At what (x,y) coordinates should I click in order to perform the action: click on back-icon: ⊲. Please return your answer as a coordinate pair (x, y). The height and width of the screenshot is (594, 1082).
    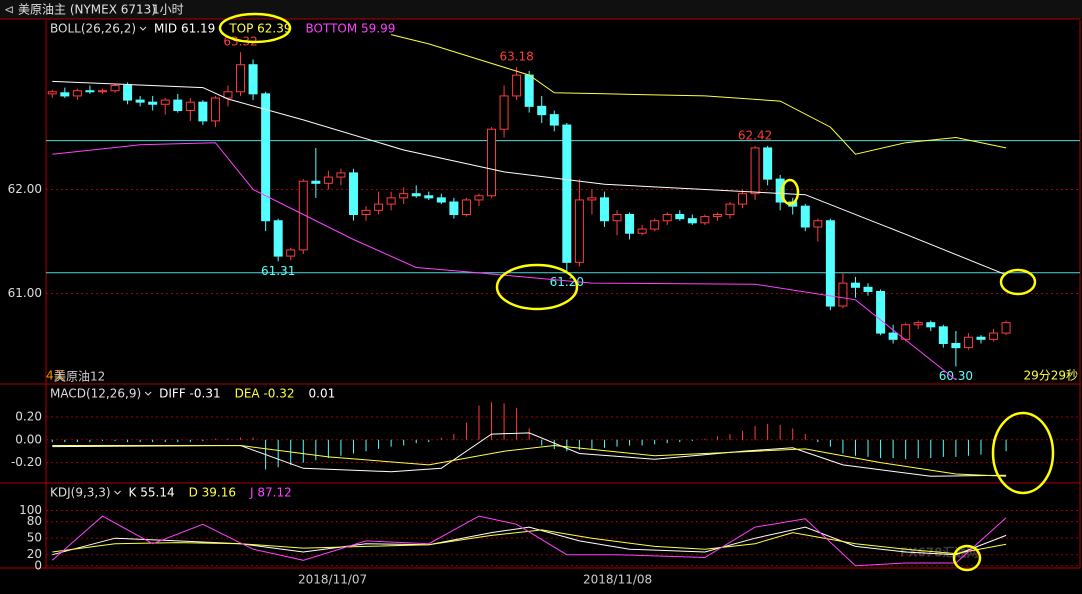
    Looking at the image, I should click on (9, 10).